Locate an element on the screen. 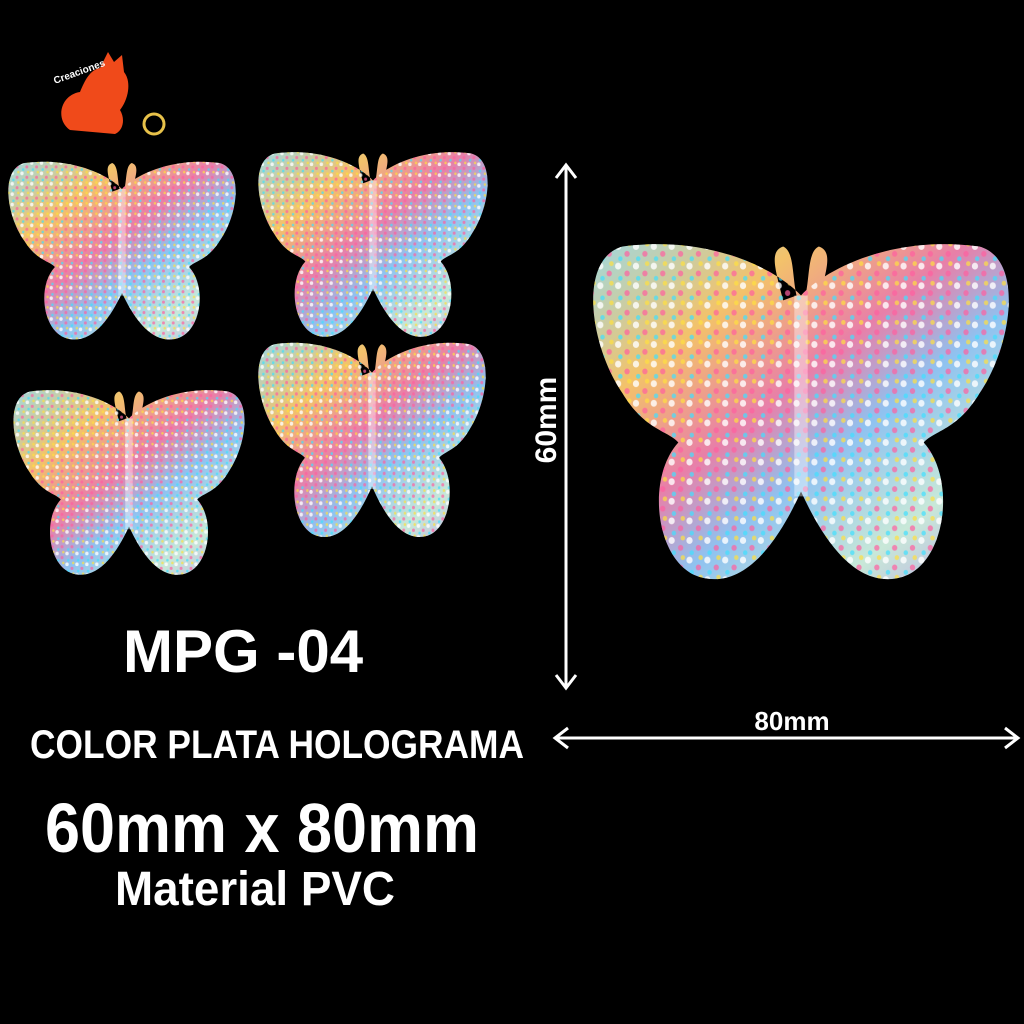 The height and width of the screenshot is (1024, 1024). butterfly-photo-large is located at coordinates (801, 411).